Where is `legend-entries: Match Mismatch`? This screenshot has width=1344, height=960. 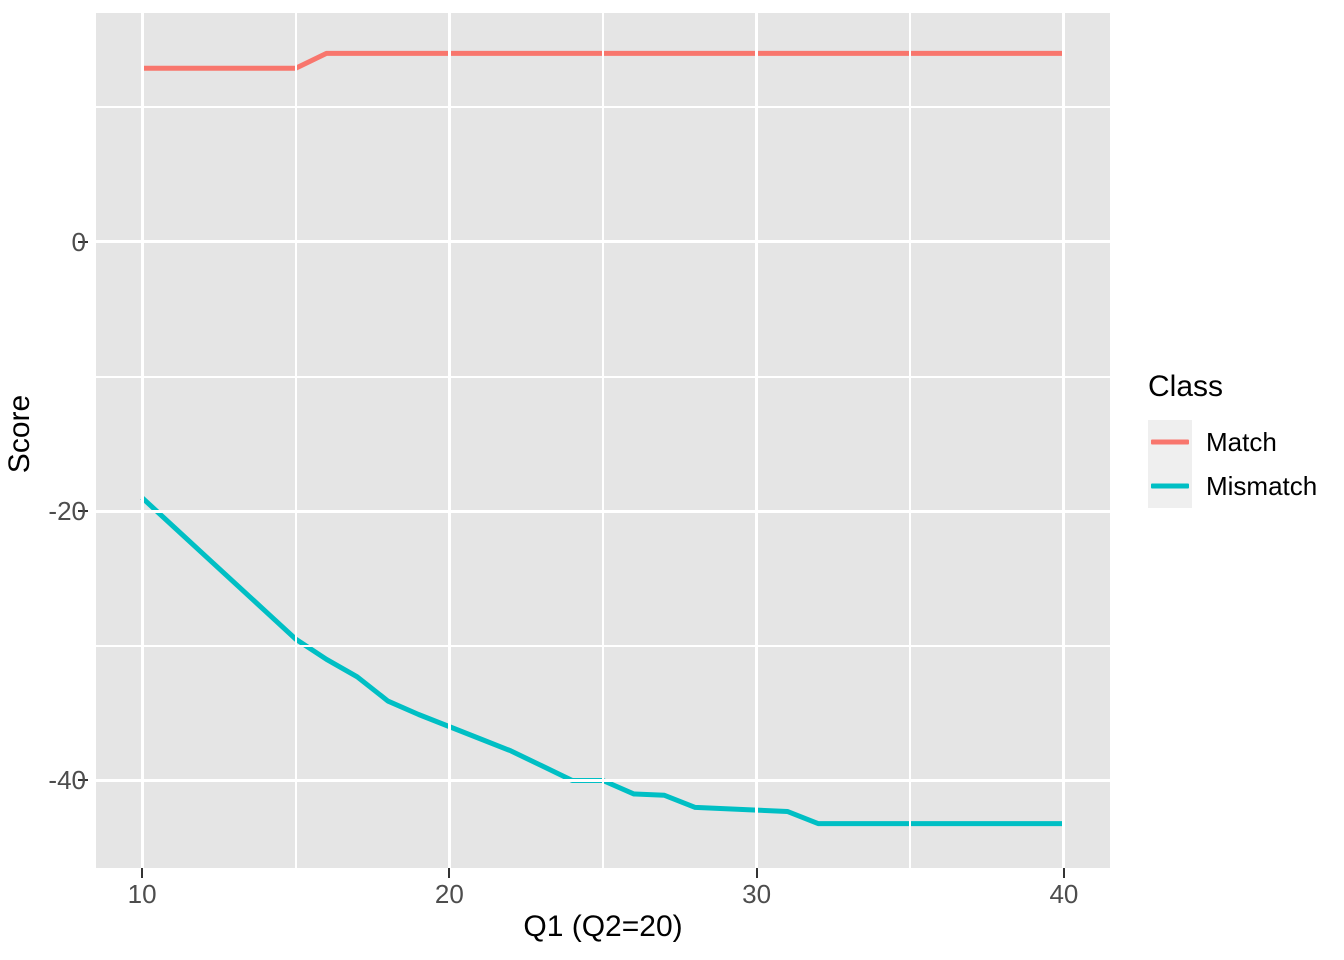
legend-entries: Match Mismatch is located at coordinates (1246, 464).